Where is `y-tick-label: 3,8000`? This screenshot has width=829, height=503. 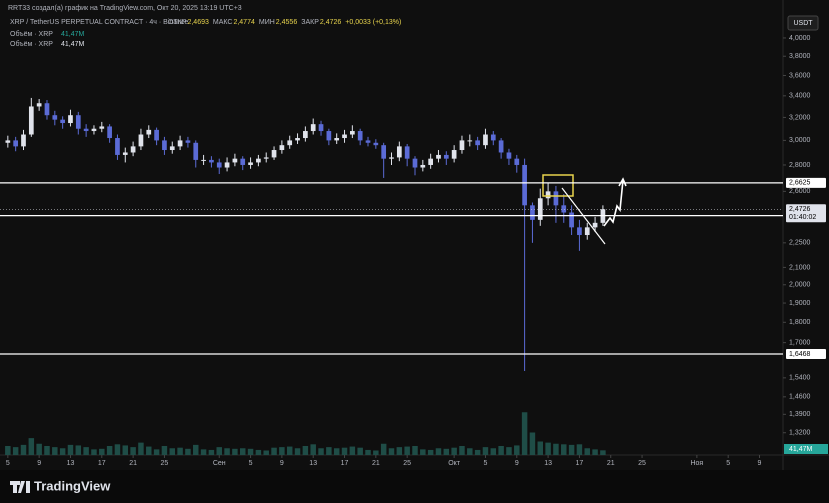
y-tick-label: 3,8000 is located at coordinates (800, 56).